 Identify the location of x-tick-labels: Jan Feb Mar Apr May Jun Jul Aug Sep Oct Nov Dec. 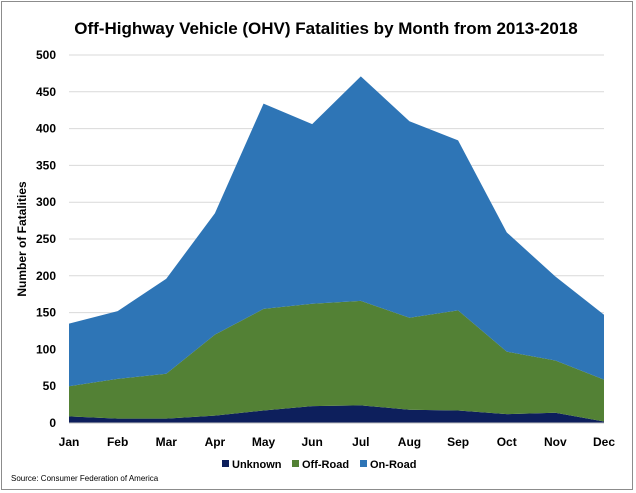
(337, 442).